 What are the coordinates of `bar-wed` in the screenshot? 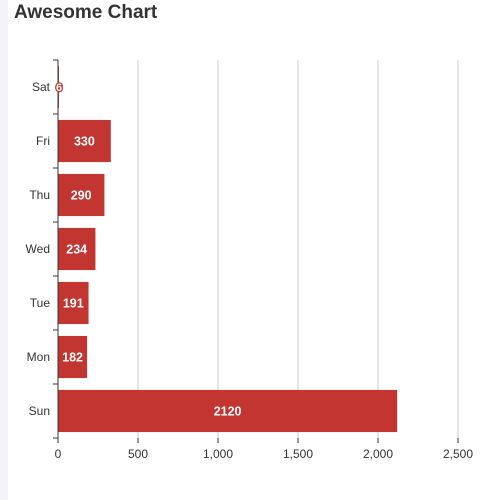 It's located at (77, 249).